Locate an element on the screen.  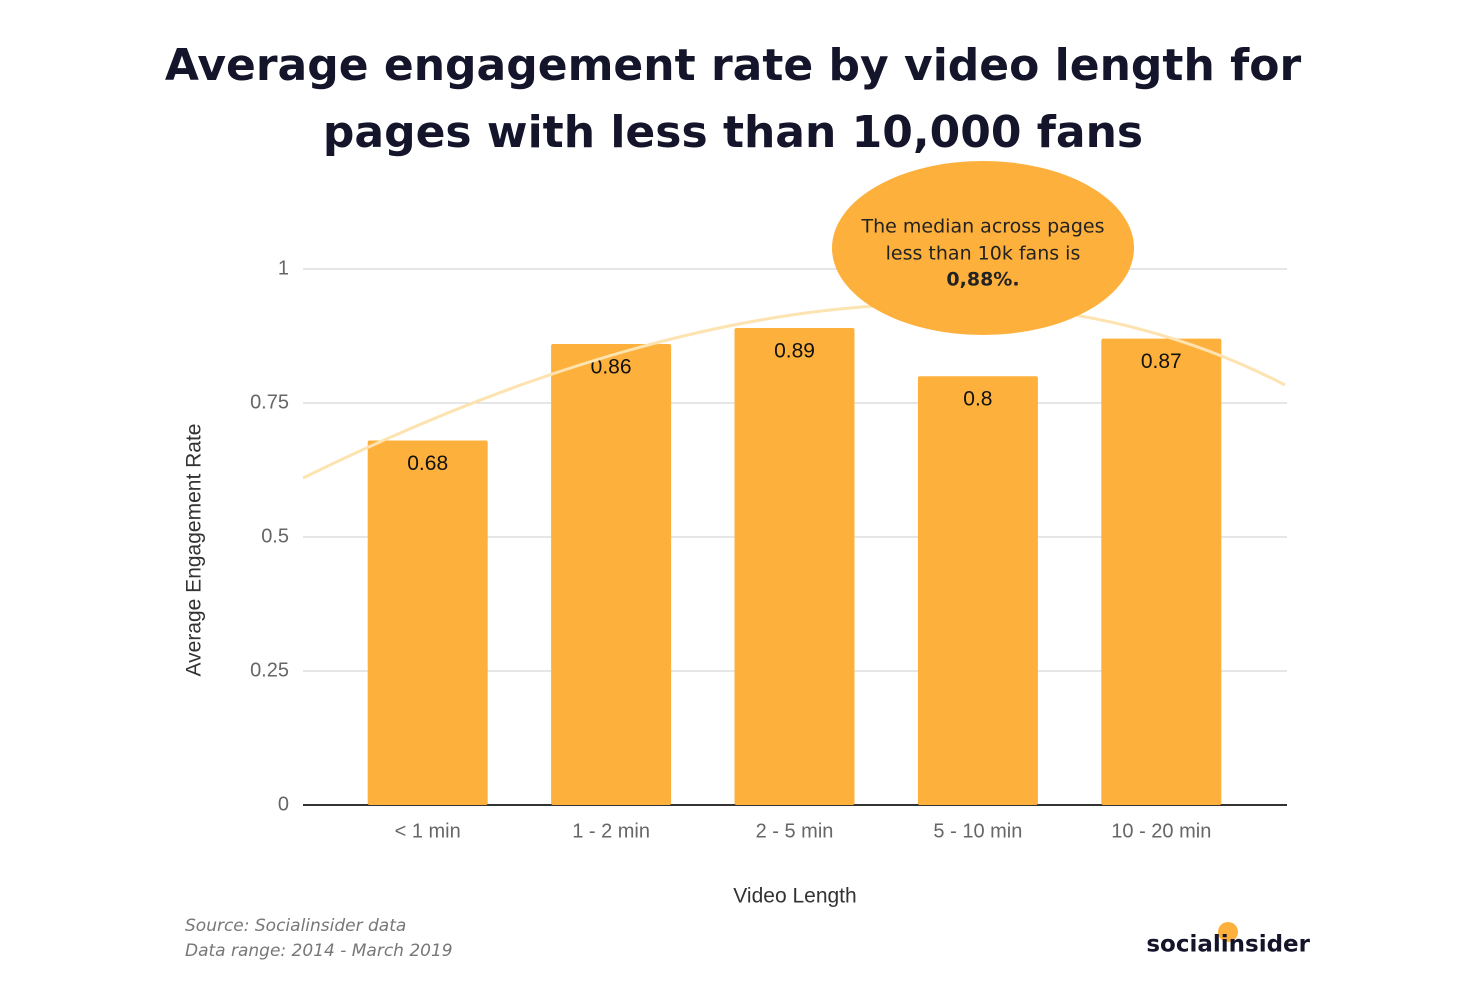
y-tick-label: 0.75 is located at coordinates (269, 402).